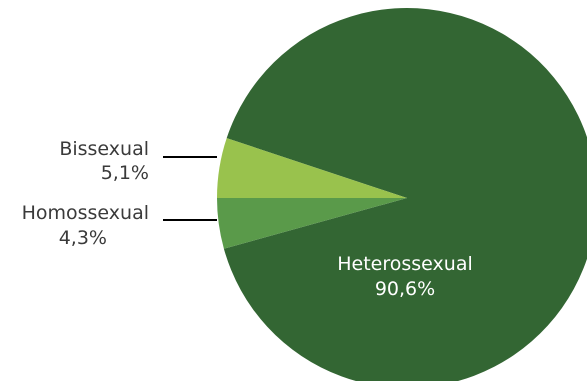 The width and height of the screenshot is (587, 381). What do you see at coordinates (104, 149) in the screenshot?
I see `slice-label-bissexual: Bissexual` at bounding box center [104, 149].